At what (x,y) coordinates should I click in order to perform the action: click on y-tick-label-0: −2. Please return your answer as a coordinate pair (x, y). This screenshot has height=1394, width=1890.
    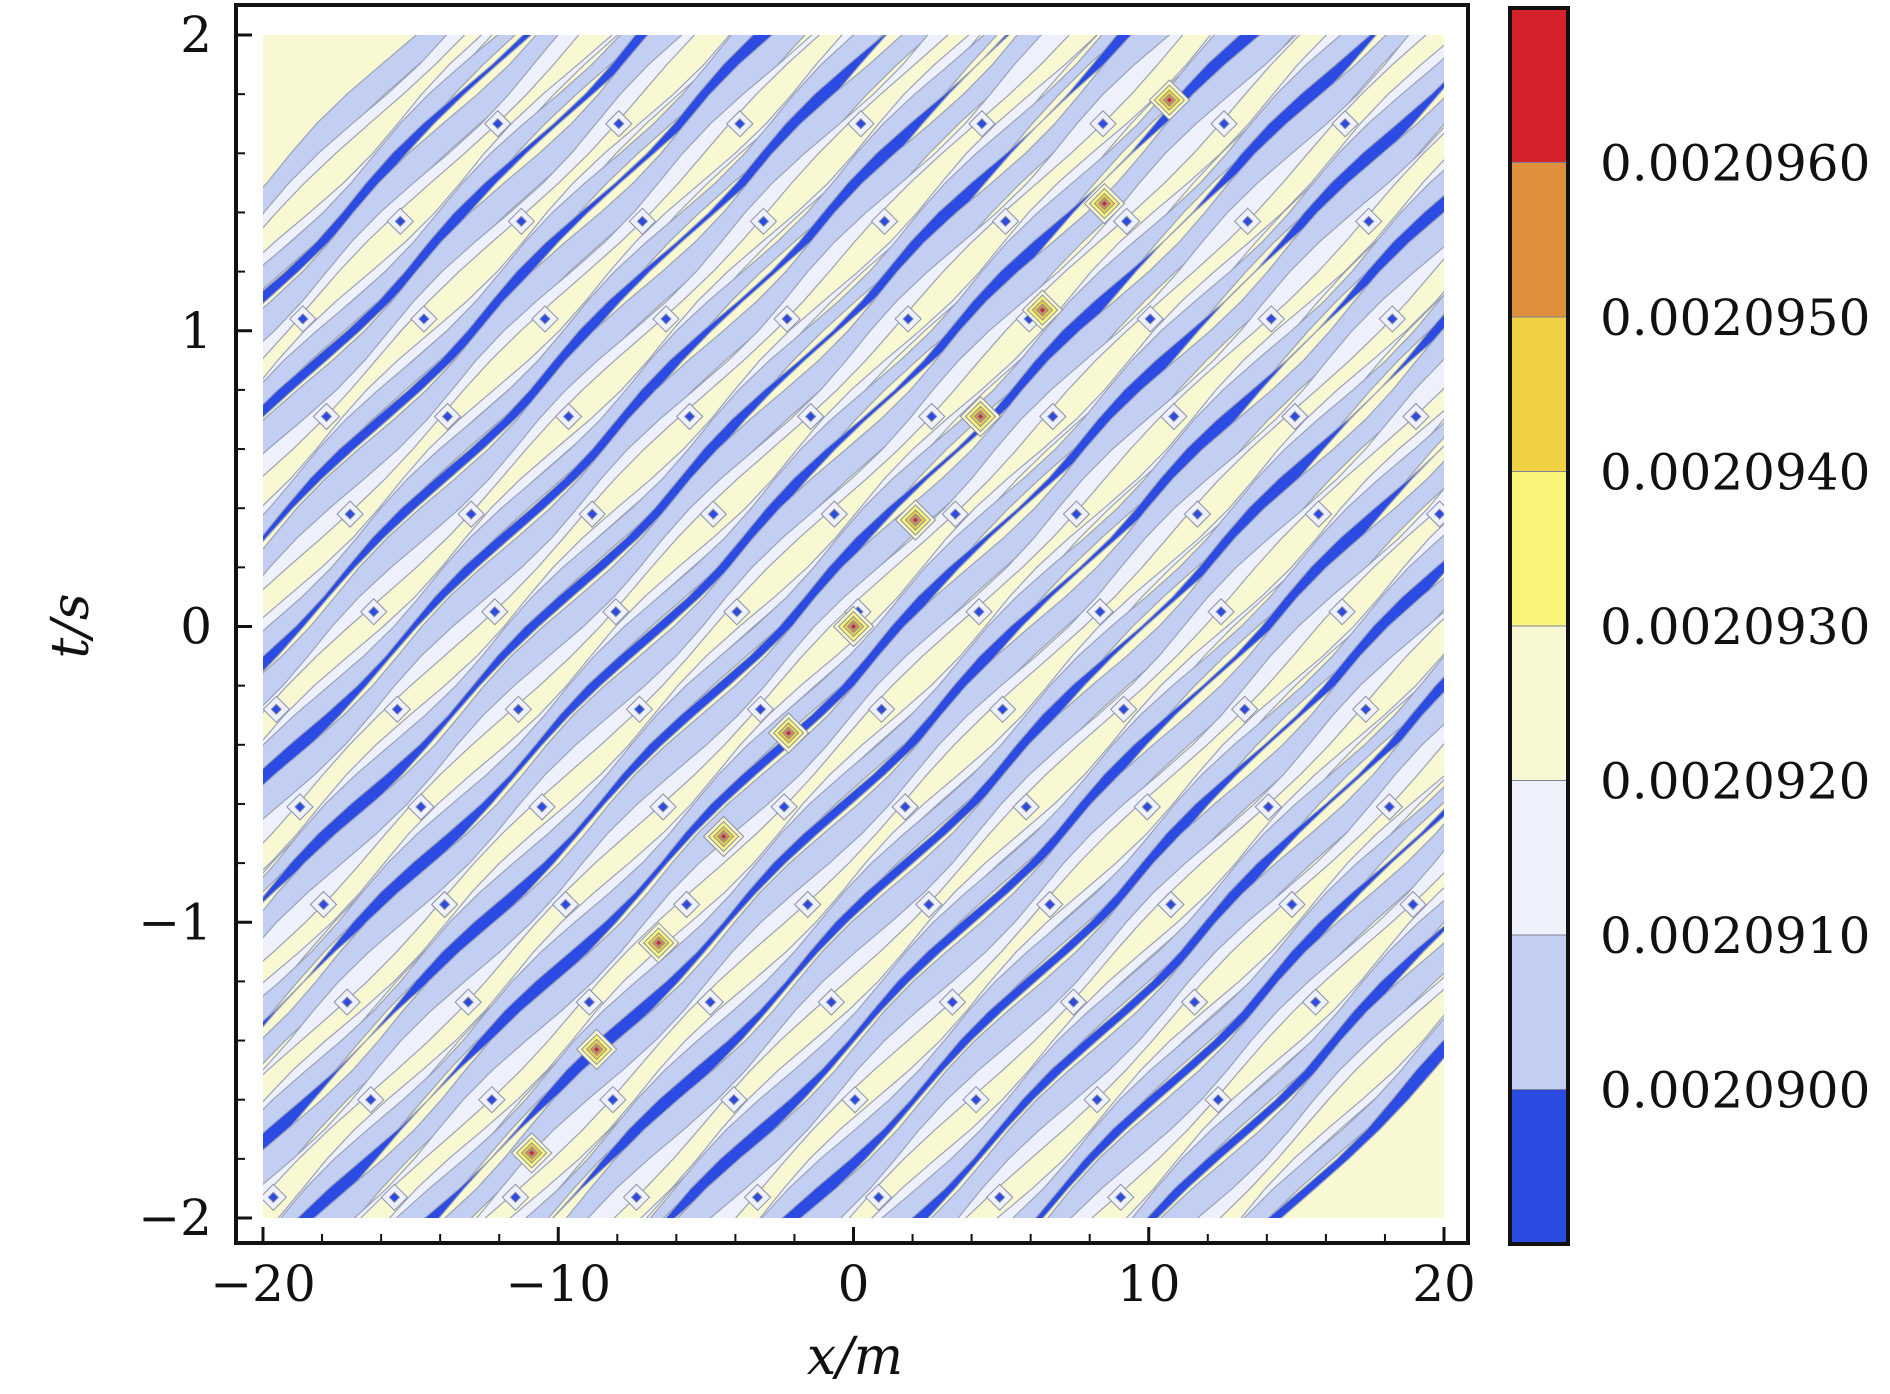
    Looking at the image, I should click on (175, 1218).